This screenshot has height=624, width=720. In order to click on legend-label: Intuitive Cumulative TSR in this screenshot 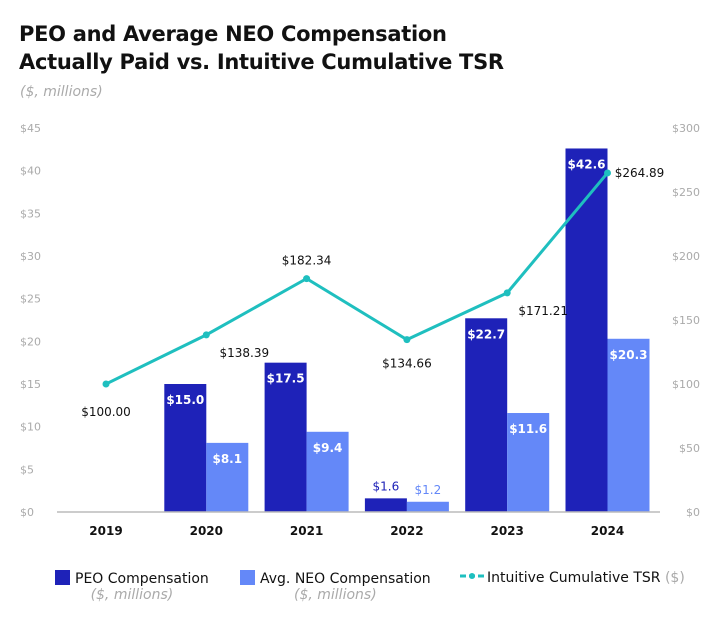, I will do `click(574, 578)`.